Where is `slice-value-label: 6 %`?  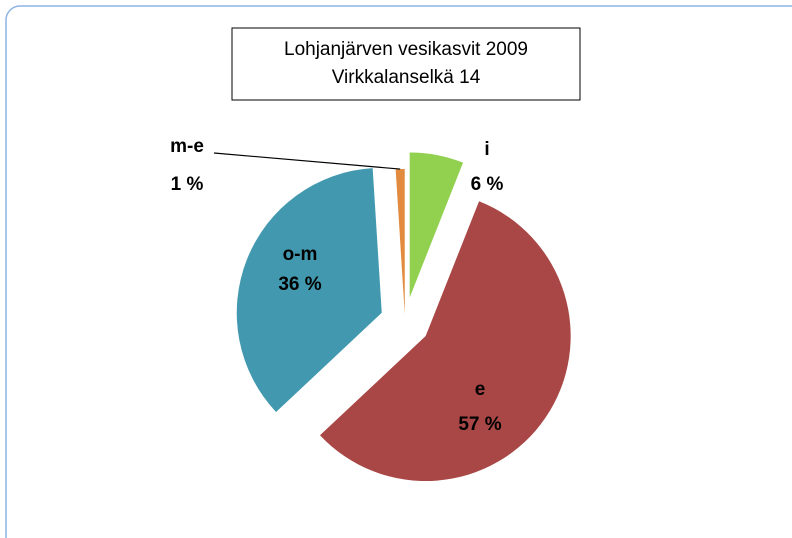 slice-value-label: 6 % is located at coordinates (487, 184).